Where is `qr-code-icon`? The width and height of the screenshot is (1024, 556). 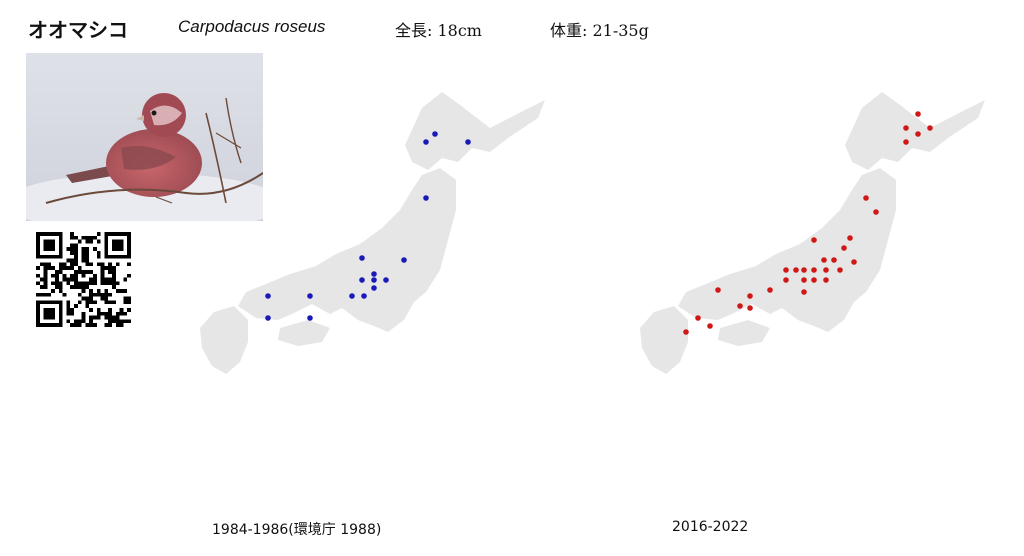
qr-code-icon is located at coordinates (83, 279).